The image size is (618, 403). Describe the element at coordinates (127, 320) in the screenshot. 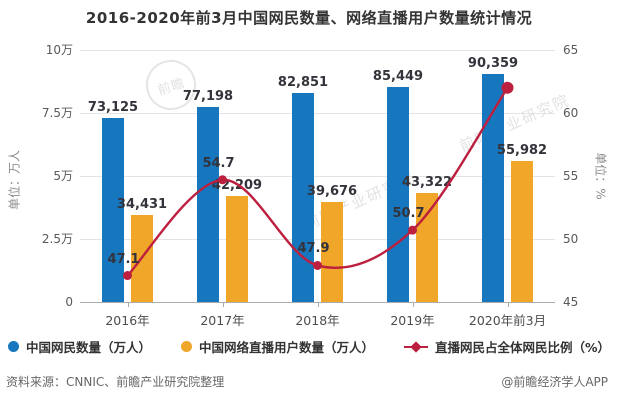

I see `x-axis-label: 2016年` at that location.